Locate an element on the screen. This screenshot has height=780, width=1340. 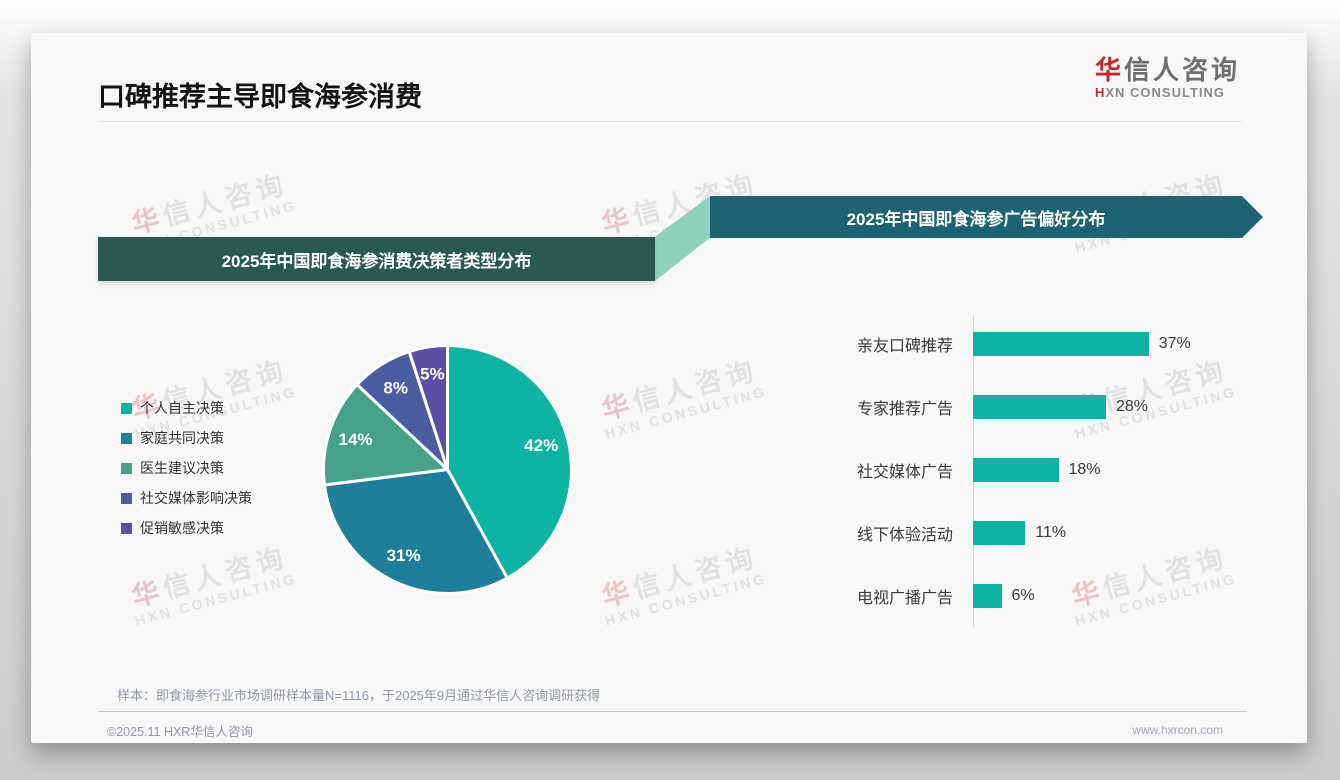
copyright-text: ©2025.11 HXR华信人咨询 is located at coordinates (180, 732).